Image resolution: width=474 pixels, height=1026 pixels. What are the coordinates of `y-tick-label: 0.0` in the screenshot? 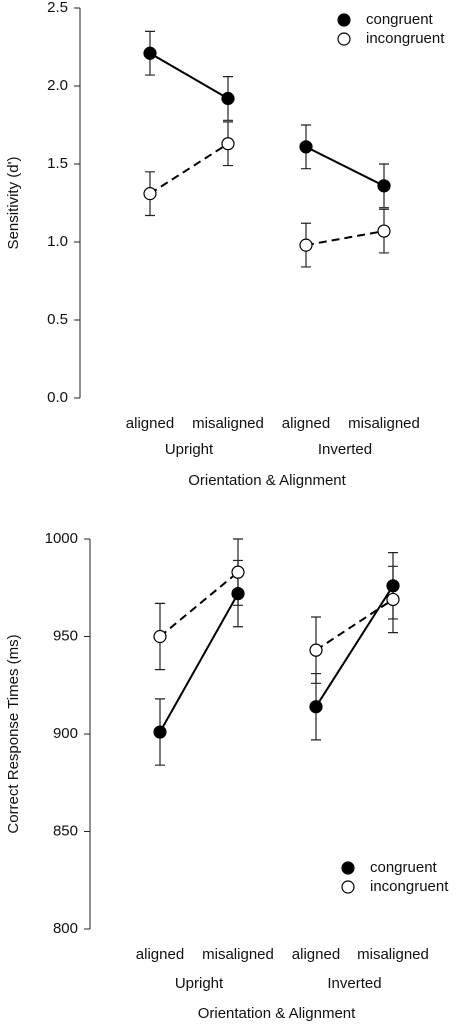 It's located at (57, 397).